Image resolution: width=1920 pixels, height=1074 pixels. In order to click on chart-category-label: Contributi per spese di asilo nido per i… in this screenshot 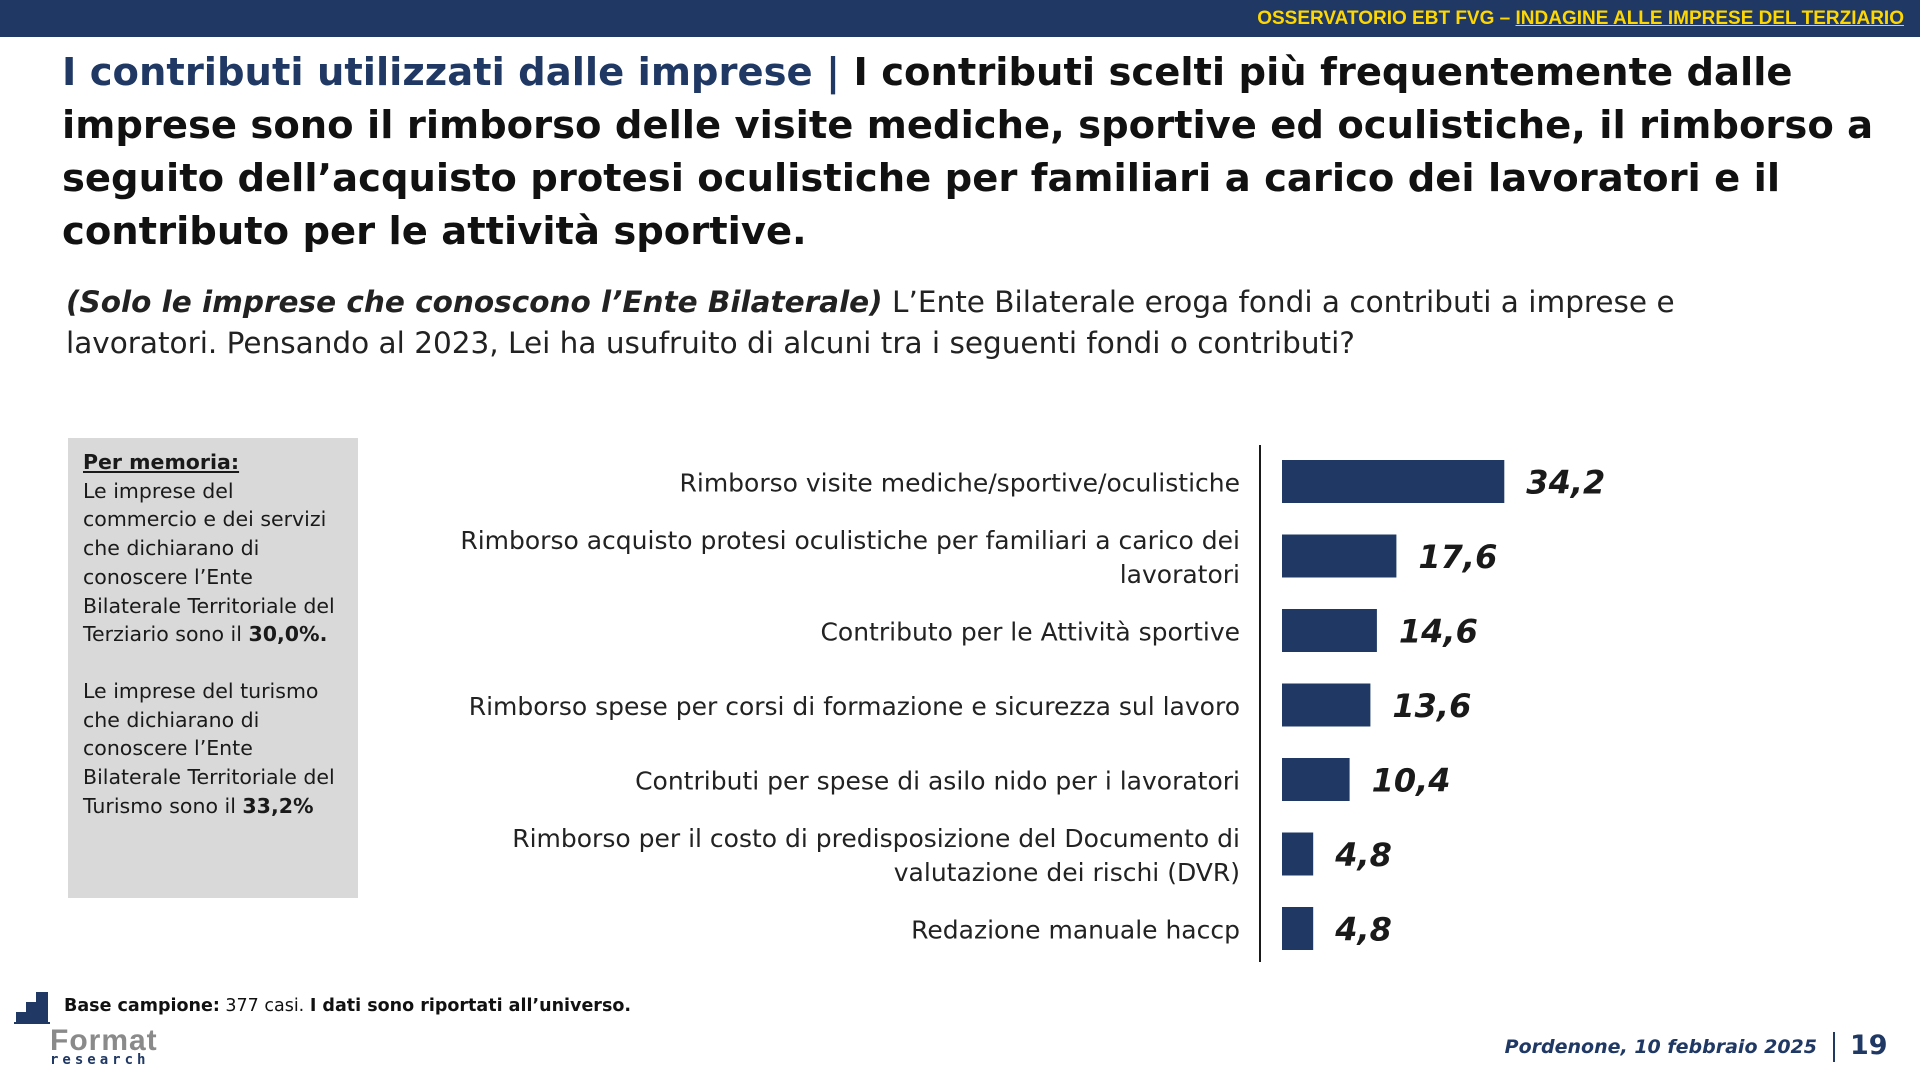, I will do `click(937, 781)`.